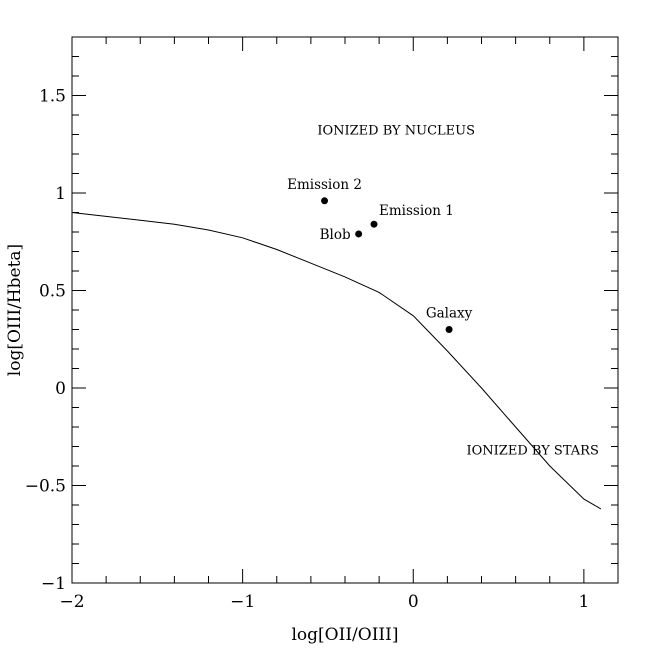 The image size is (654, 654). Describe the element at coordinates (396, 131) in the screenshot. I see `region-annotation: IONIZED BY NUCLEUS` at that location.